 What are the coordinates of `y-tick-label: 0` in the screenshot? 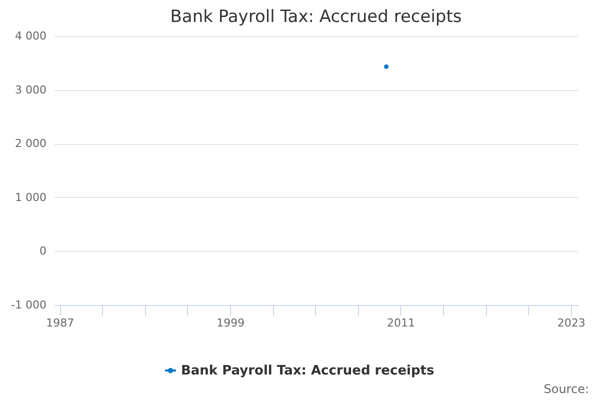 It's located at (43, 251).